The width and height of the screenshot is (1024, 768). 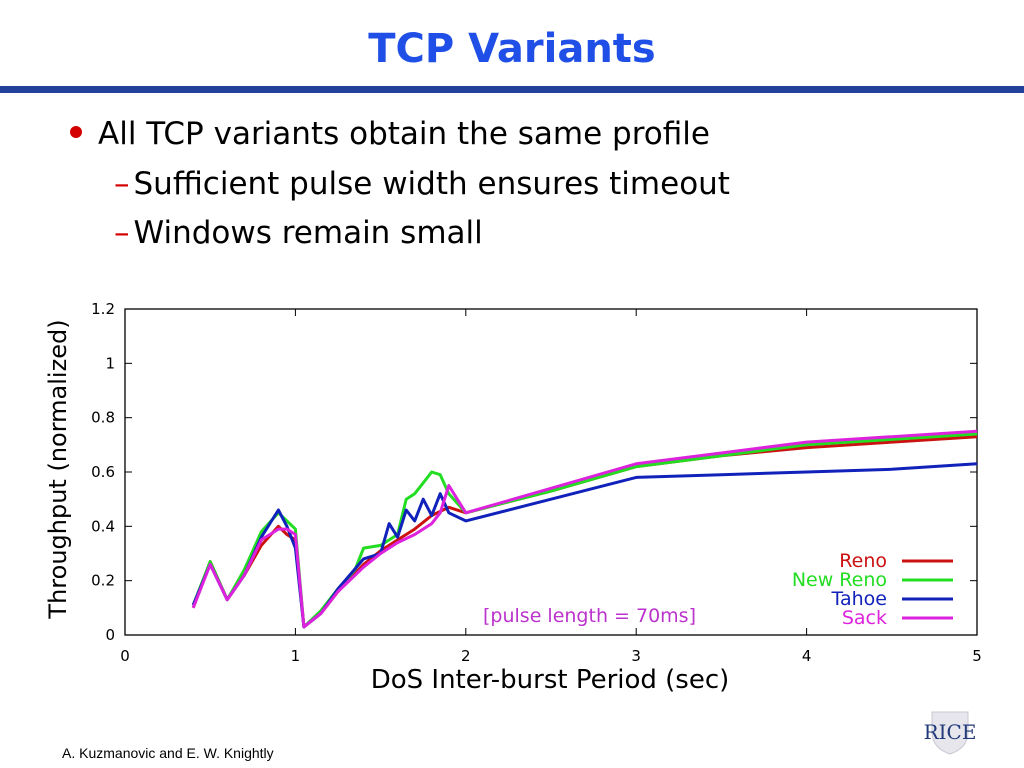 I want to click on bullet-level2: – Windows remain small, so click(x=298, y=233).